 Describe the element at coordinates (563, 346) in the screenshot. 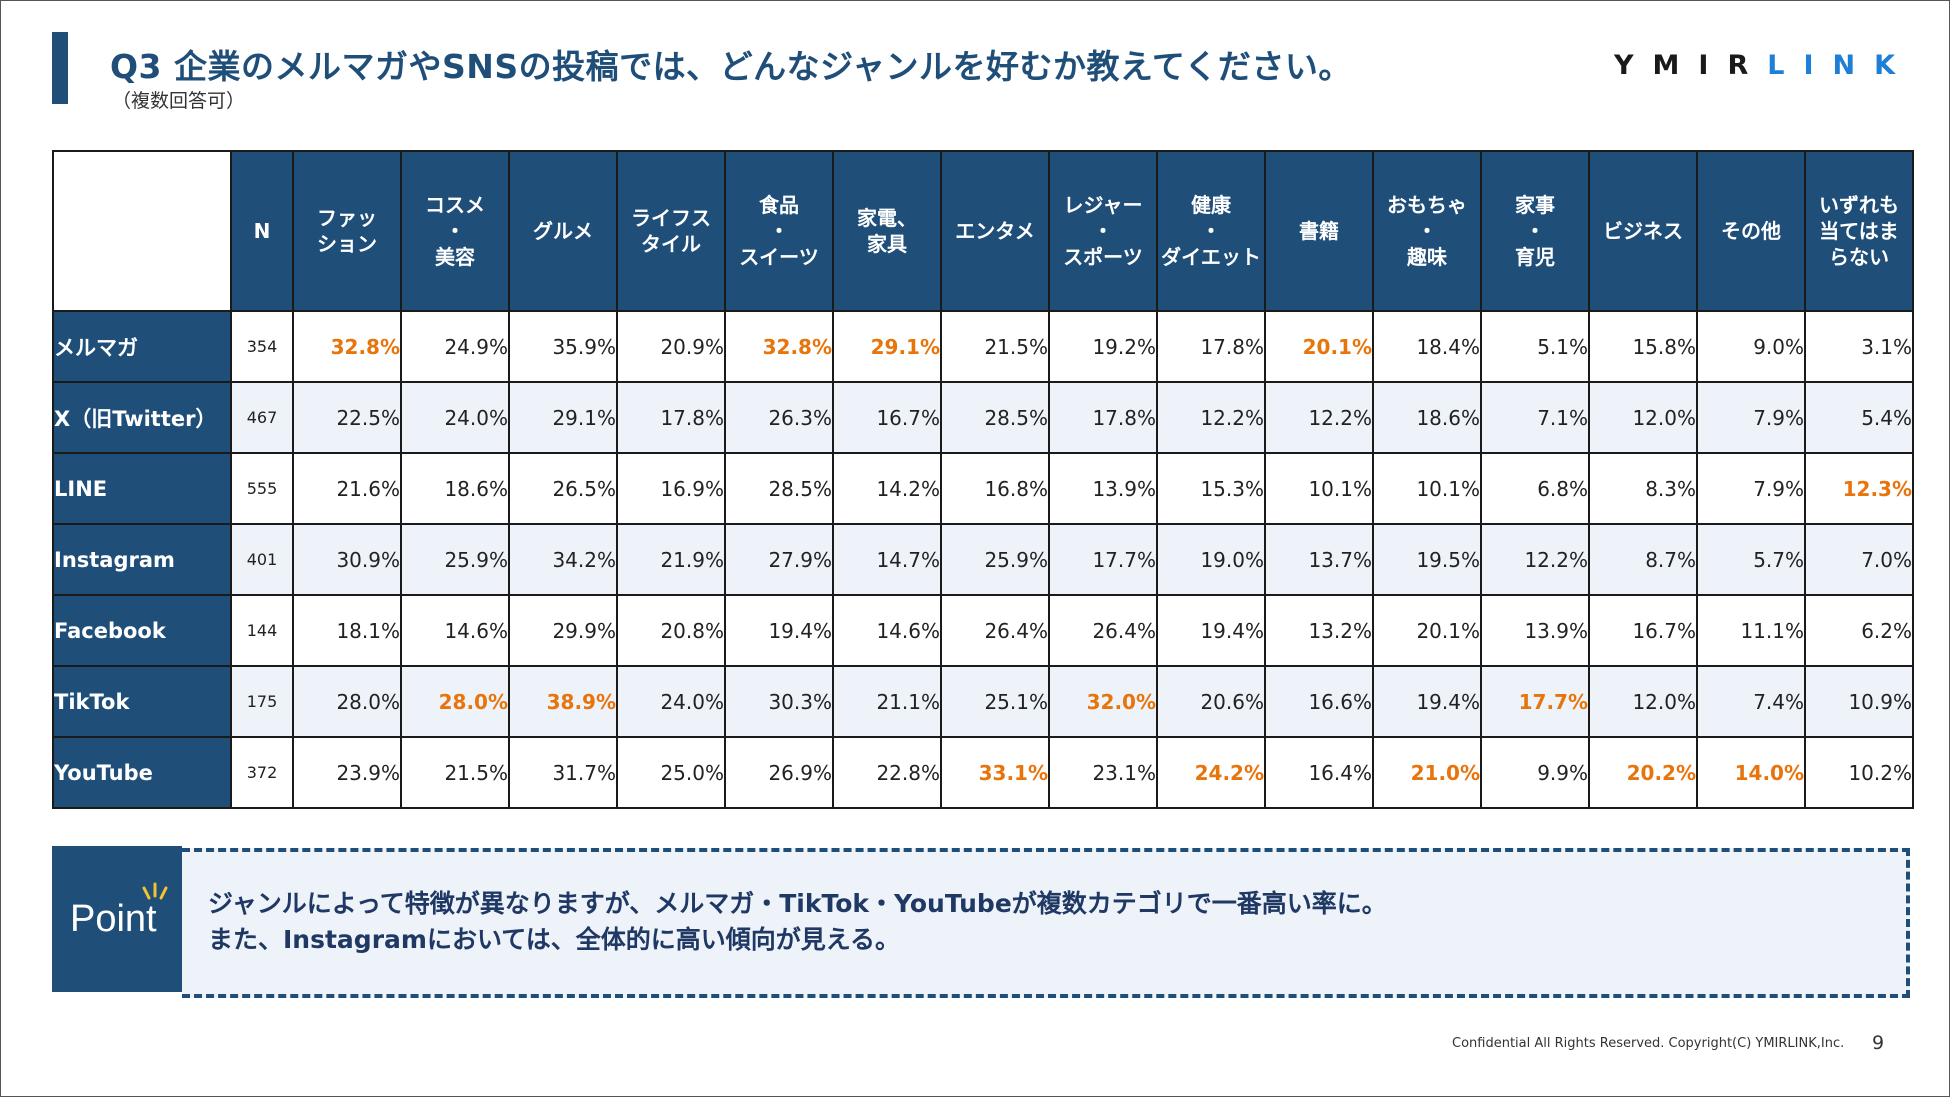

I see `value-cell: 35.9%` at that location.